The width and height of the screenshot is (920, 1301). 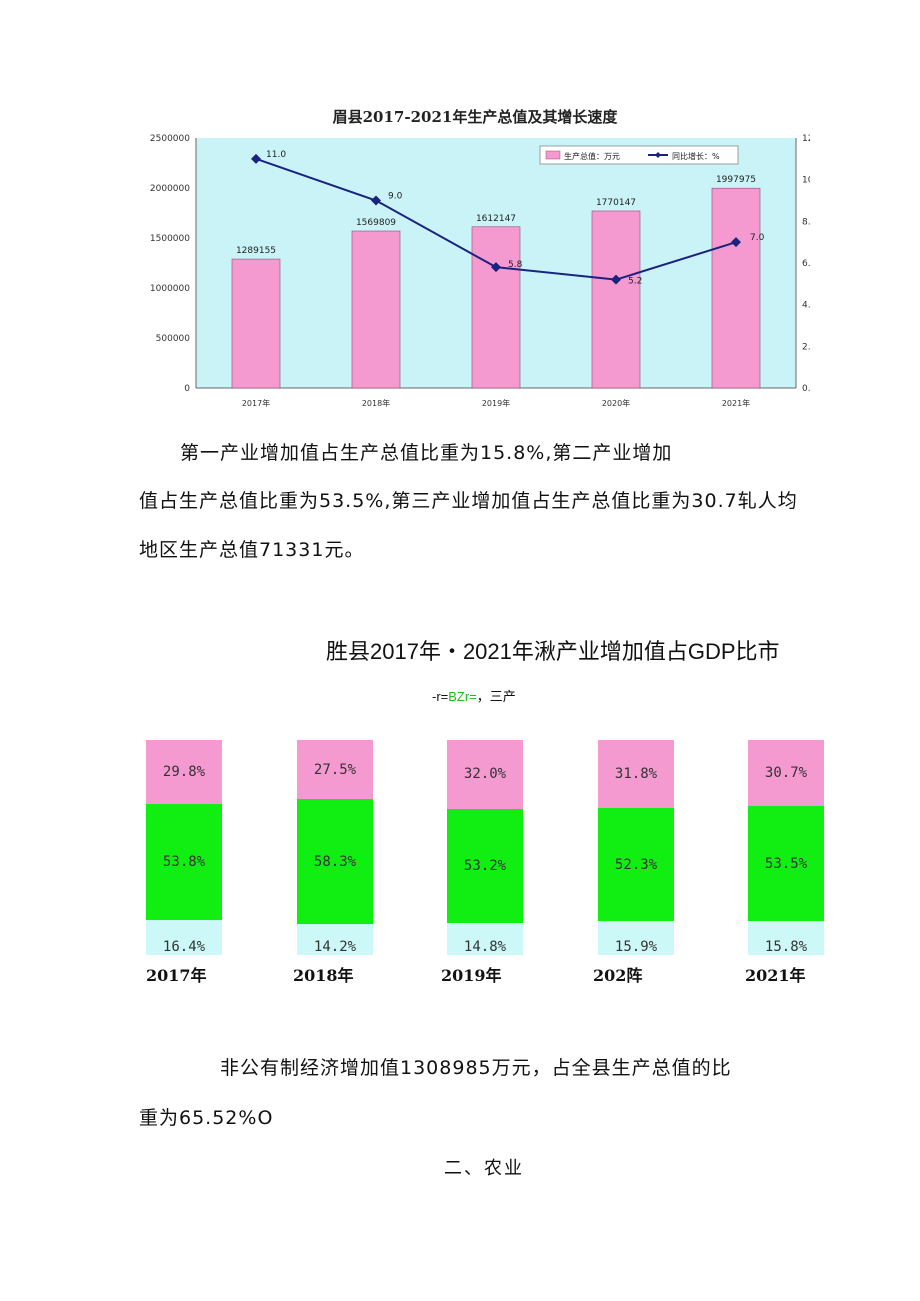 What do you see at coordinates (468, 501) in the screenshot?
I see `para1-line2: 值占生产总值比重为53.5%,第三产业增加值占生产总值比重为30.7轧人均` at bounding box center [468, 501].